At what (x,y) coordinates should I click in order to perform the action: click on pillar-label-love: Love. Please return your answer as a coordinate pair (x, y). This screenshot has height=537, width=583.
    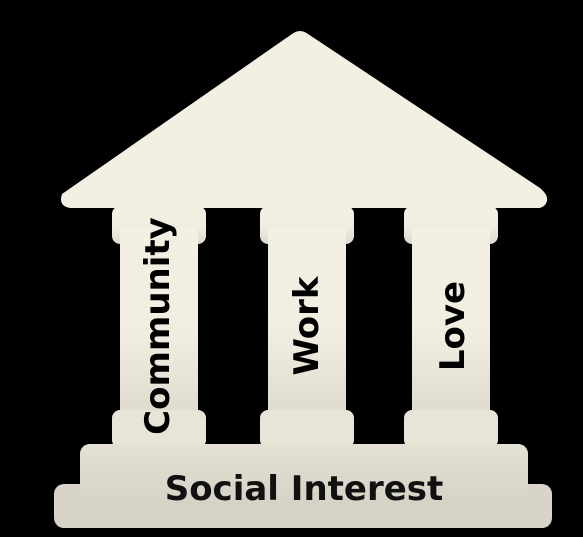
    Looking at the image, I should click on (453, 326).